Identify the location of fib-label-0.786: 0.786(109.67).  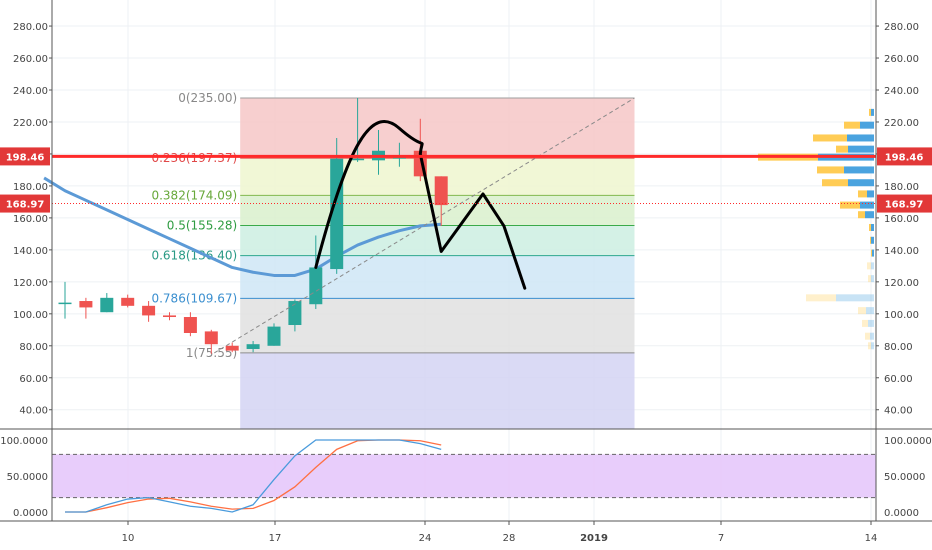
(194, 298).